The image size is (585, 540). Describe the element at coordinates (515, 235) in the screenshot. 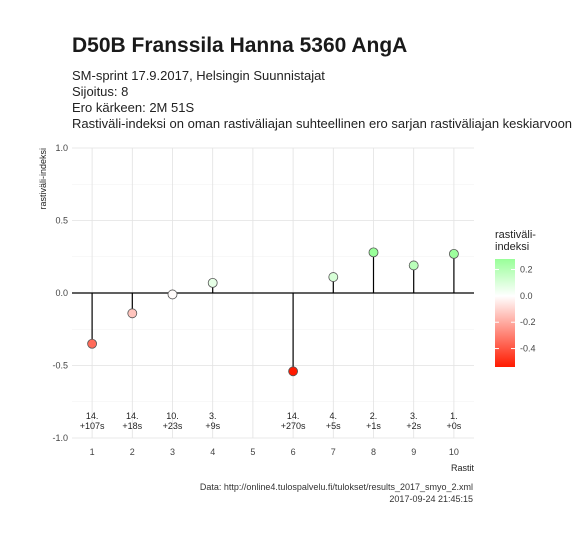

I see `legend-title: rastiväli-` at that location.